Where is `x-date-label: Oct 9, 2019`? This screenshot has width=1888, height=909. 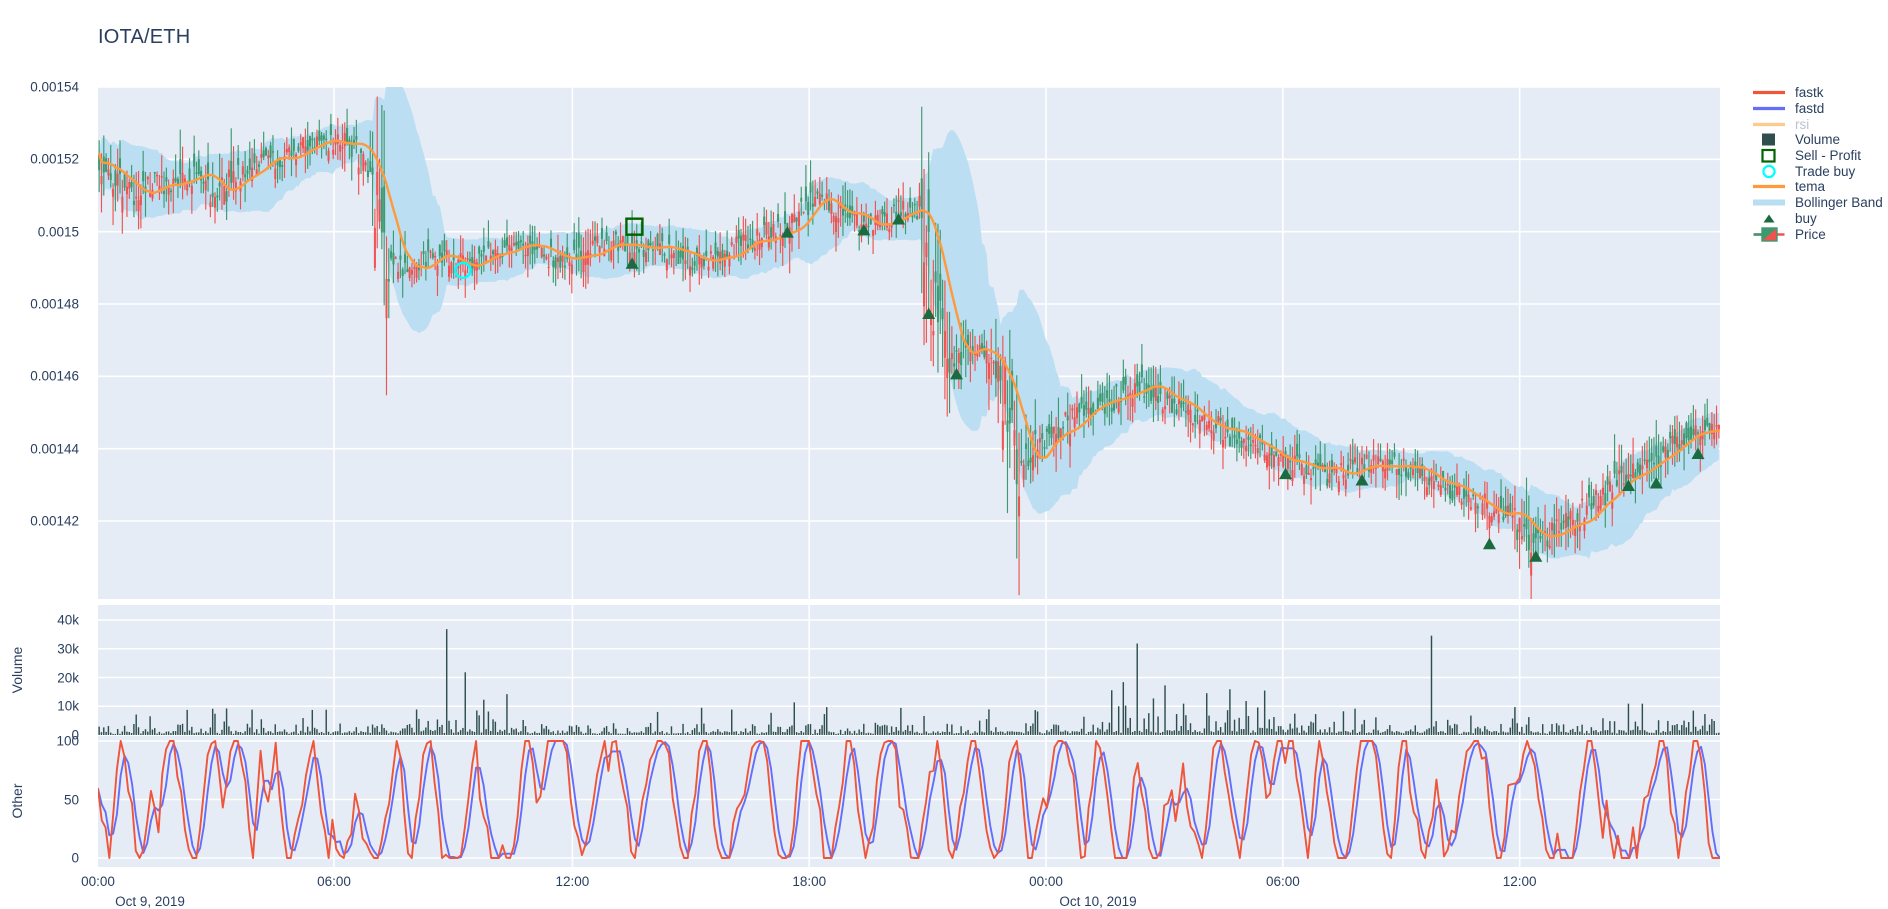
x-date-label: Oct 9, 2019 is located at coordinates (150, 901).